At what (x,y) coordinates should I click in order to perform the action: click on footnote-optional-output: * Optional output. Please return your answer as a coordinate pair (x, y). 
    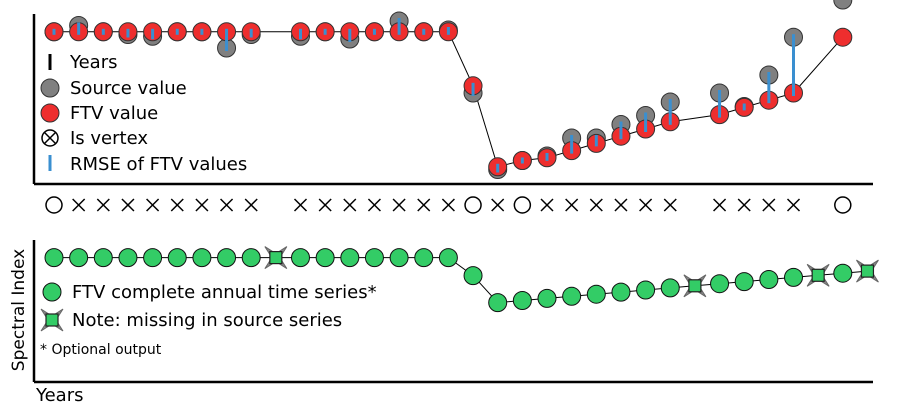
    Looking at the image, I should click on (101, 350).